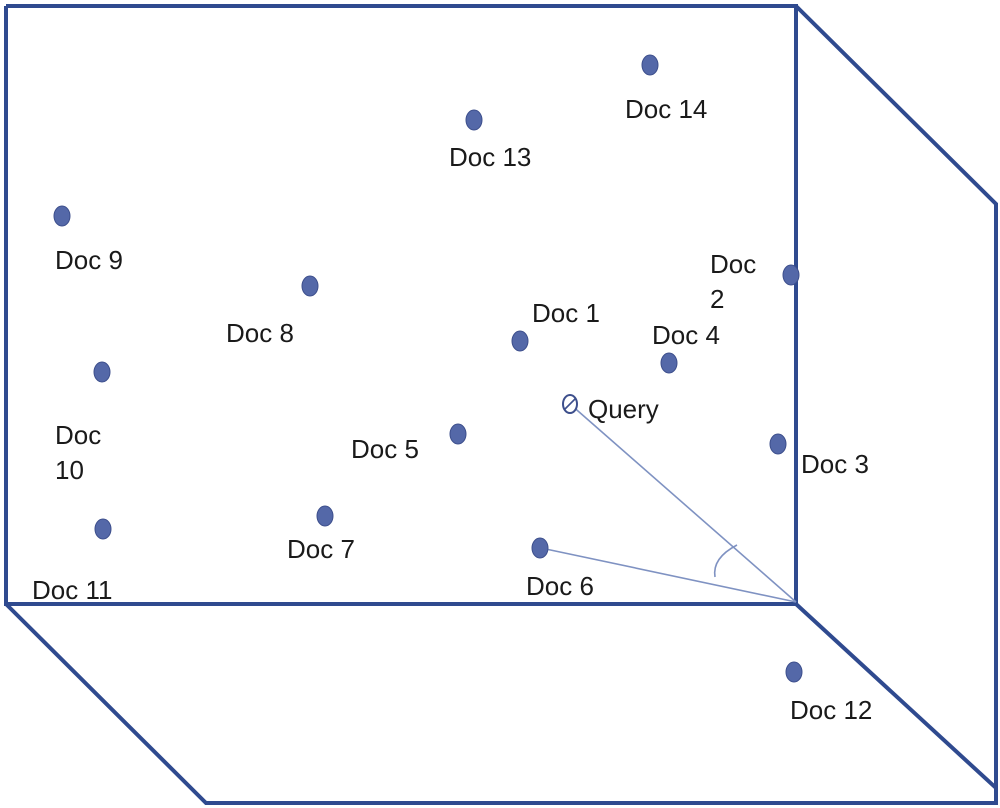 This screenshot has width=1000, height=808. I want to click on doc-2-point: Doc 2, so click(754, 281).